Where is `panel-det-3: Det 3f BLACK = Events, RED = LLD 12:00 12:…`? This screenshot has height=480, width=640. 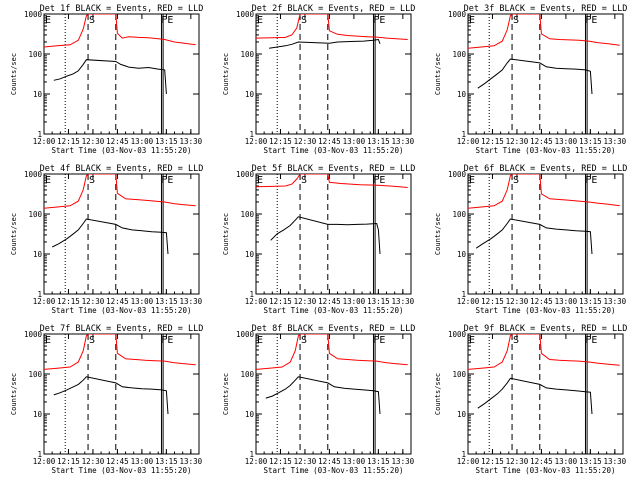
panel-det-3: Det 3f BLACK = Events, RED = LLD 12:00 12:… is located at coordinates (530, 79).